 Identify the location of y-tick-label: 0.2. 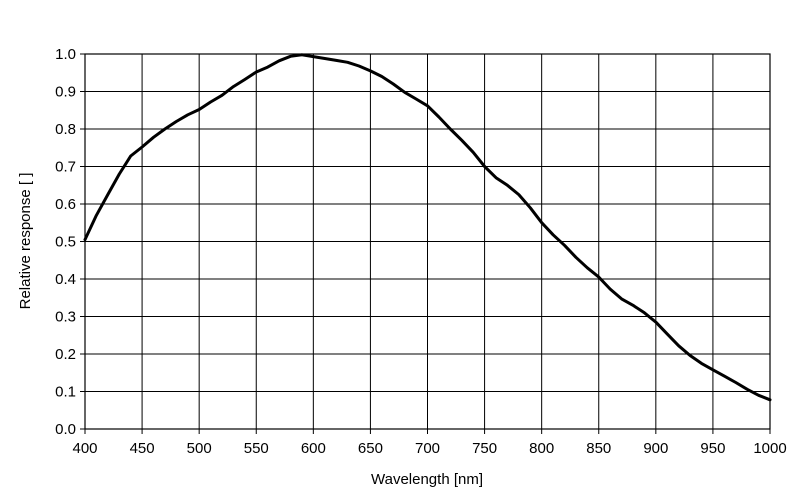
(65, 354).